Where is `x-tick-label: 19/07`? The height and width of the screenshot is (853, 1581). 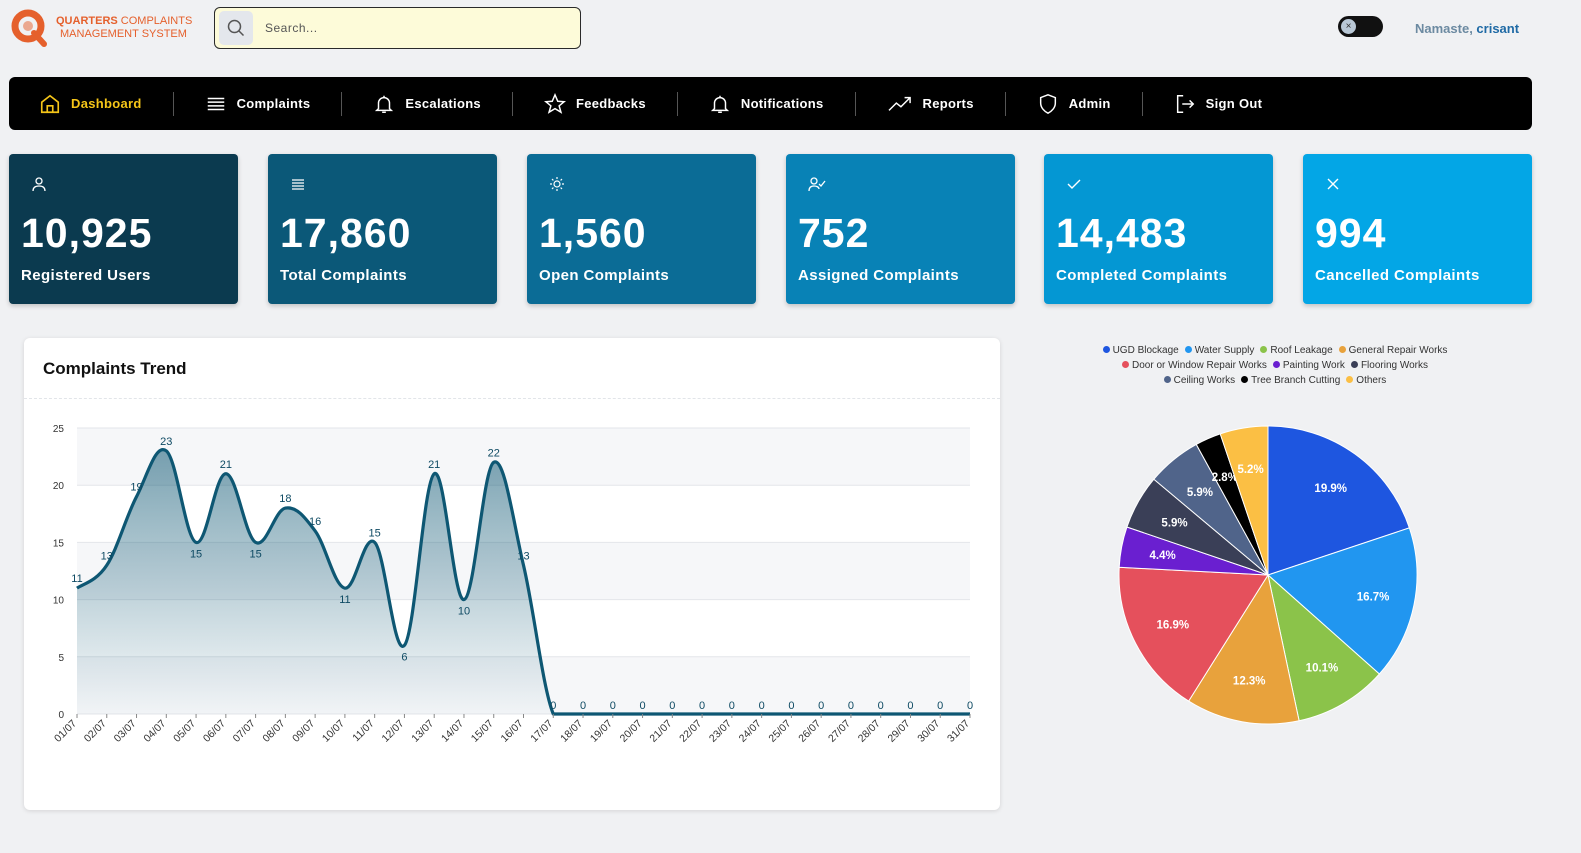
x-tick-label: 19/07 is located at coordinates (601, 731).